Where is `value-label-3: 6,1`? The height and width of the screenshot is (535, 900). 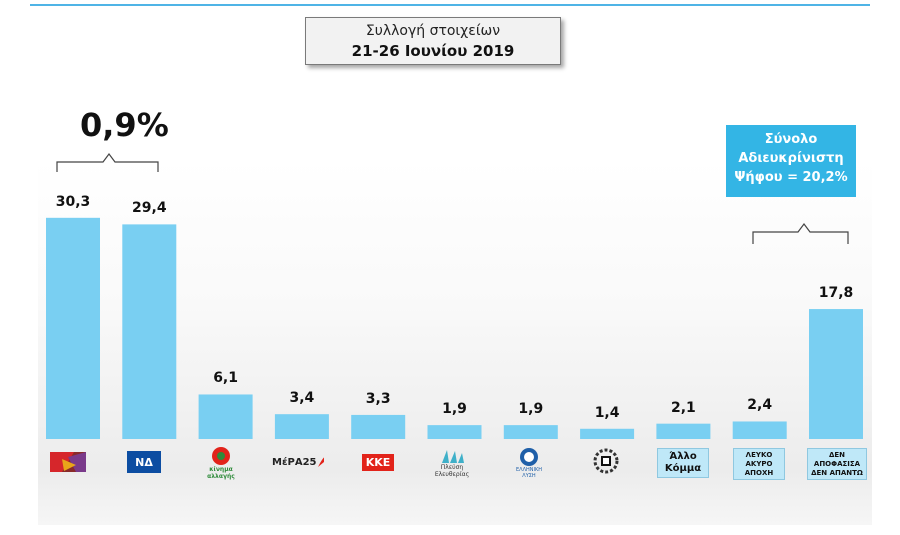
value-label-3: 6,1 is located at coordinates (225, 378).